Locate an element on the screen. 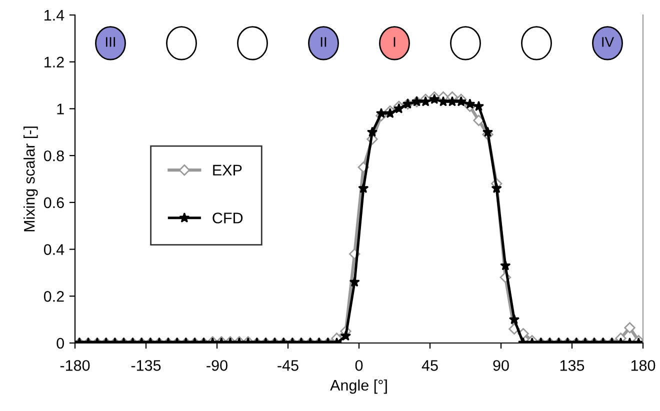 This screenshot has height=411, width=660. x-tick-label: -90 is located at coordinates (217, 365).